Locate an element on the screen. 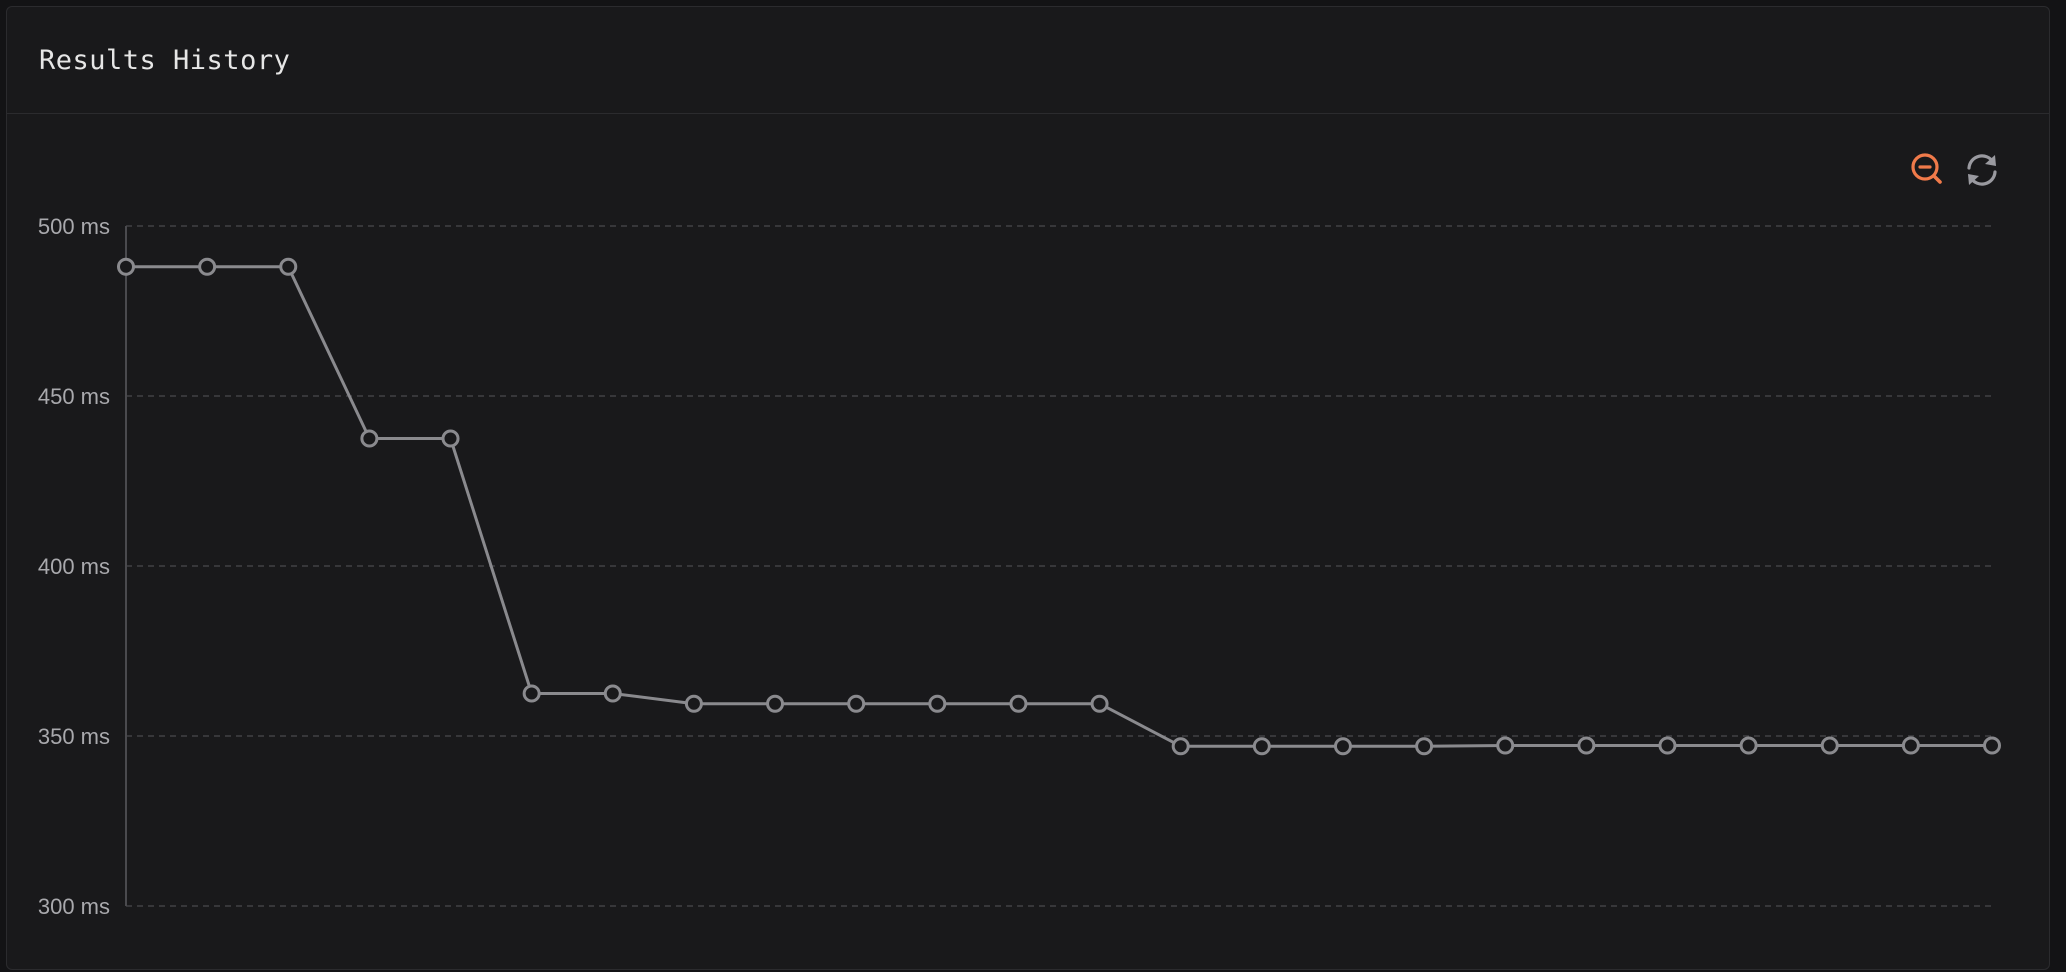 This screenshot has width=2066, height=972. panel-header: Results History is located at coordinates (1028, 60).